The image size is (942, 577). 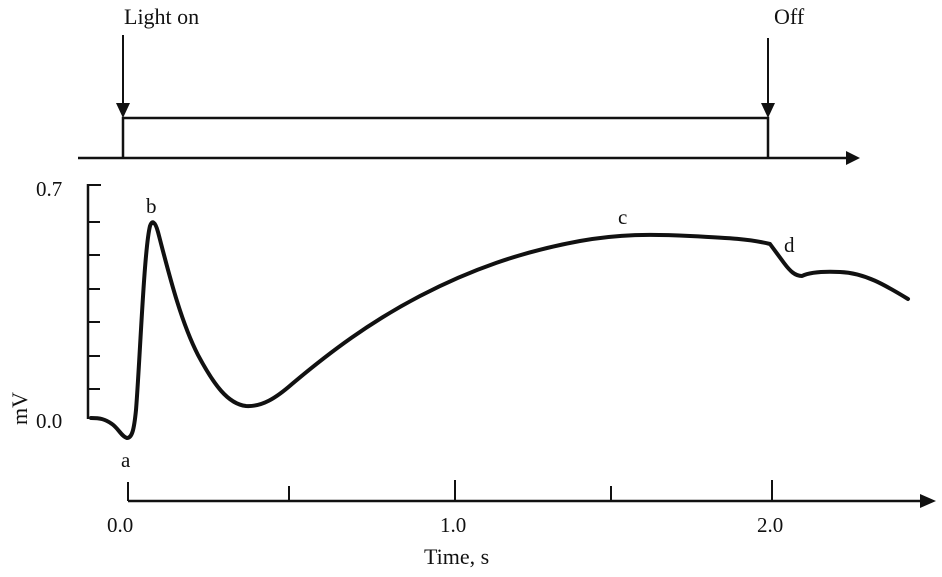 I want to click on y-tick-label-bottom: 0.0, so click(x=49, y=421).